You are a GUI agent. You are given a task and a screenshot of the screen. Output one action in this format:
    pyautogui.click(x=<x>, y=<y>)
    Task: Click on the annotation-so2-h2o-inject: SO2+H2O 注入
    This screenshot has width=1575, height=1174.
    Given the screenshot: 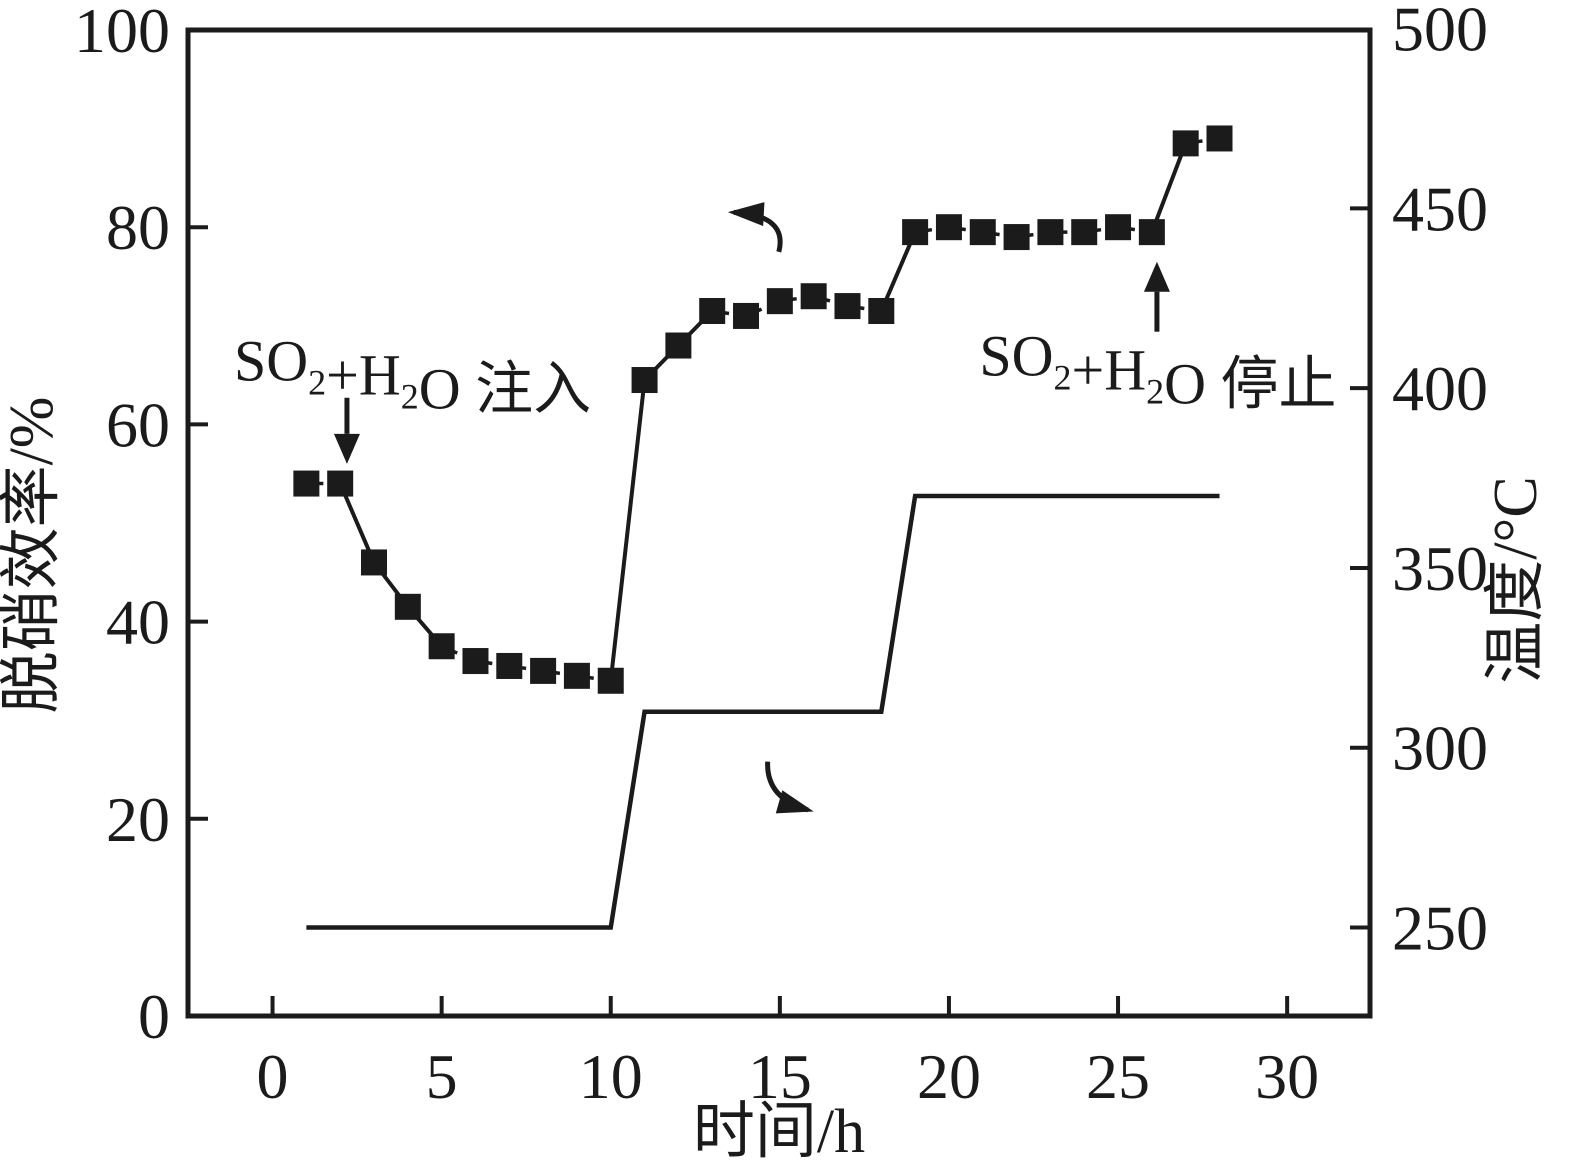 What is the action you would take?
    pyautogui.click(x=412, y=396)
    